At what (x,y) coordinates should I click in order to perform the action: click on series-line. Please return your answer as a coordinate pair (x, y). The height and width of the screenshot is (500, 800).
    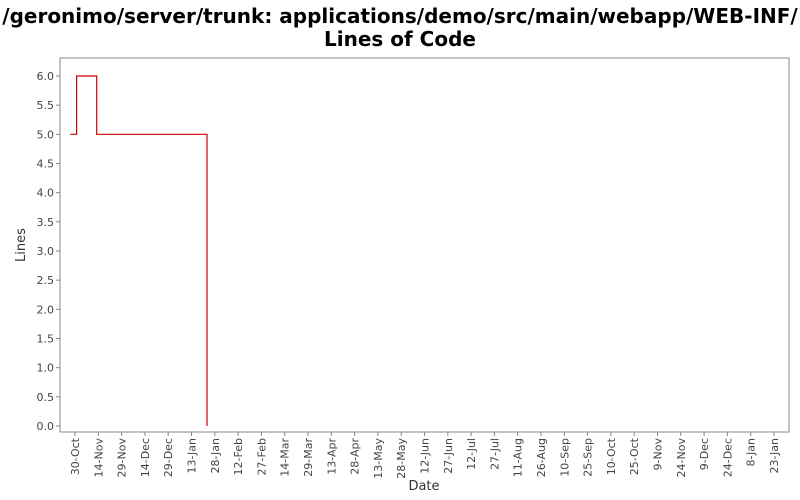
    Looking at the image, I should click on (139, 250).